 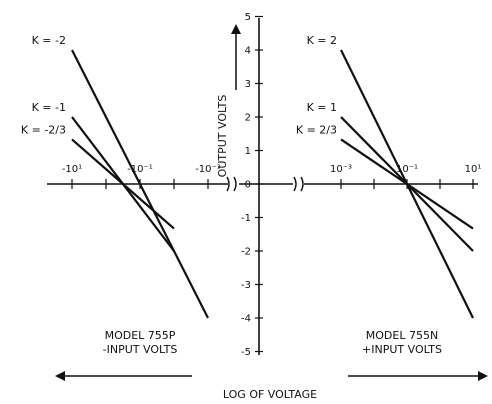 I want to click on left-model-label: MODEL 755P, so click(x=140, y=335).